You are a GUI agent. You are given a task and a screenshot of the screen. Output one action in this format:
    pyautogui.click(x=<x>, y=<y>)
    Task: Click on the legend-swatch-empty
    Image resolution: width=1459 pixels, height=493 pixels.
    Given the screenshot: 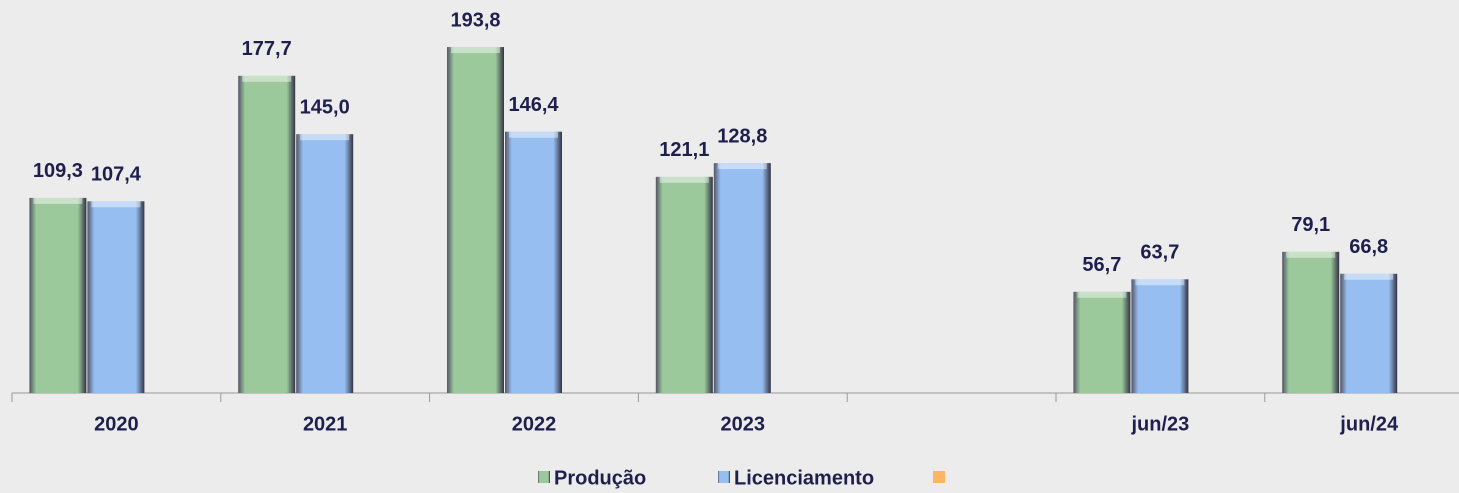 What is the action you would take?
    pyautogui.click(x=939, y=477)
    